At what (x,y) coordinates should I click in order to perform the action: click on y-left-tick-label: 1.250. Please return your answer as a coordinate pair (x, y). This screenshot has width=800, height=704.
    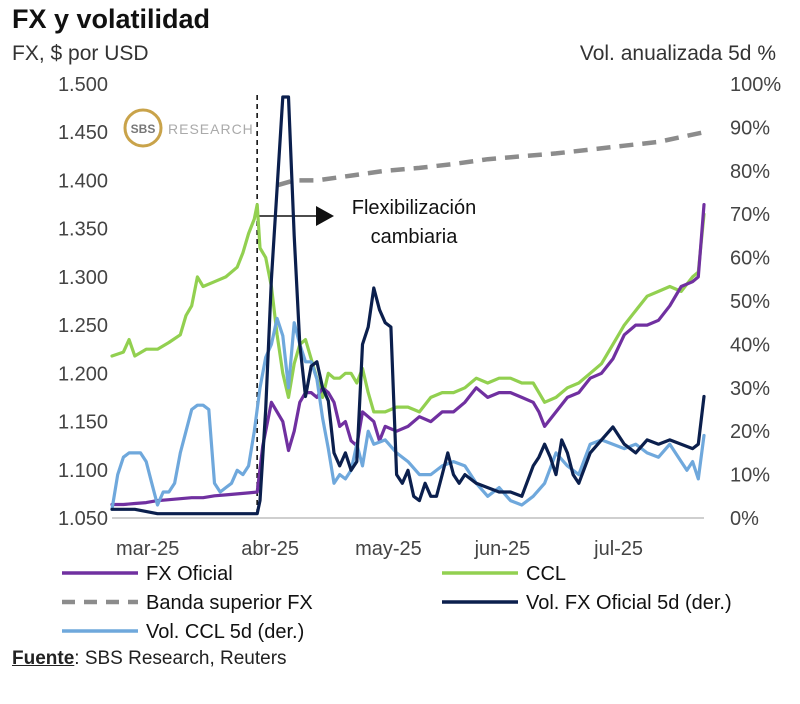
    Looking at the image, I should click on (83, 326).